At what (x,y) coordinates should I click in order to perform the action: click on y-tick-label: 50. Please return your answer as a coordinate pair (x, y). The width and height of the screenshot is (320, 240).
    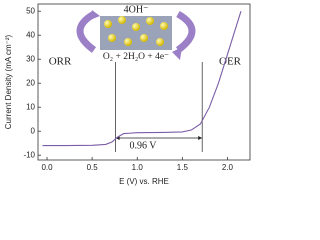
    Looking at the image, I should click on (30, 10).